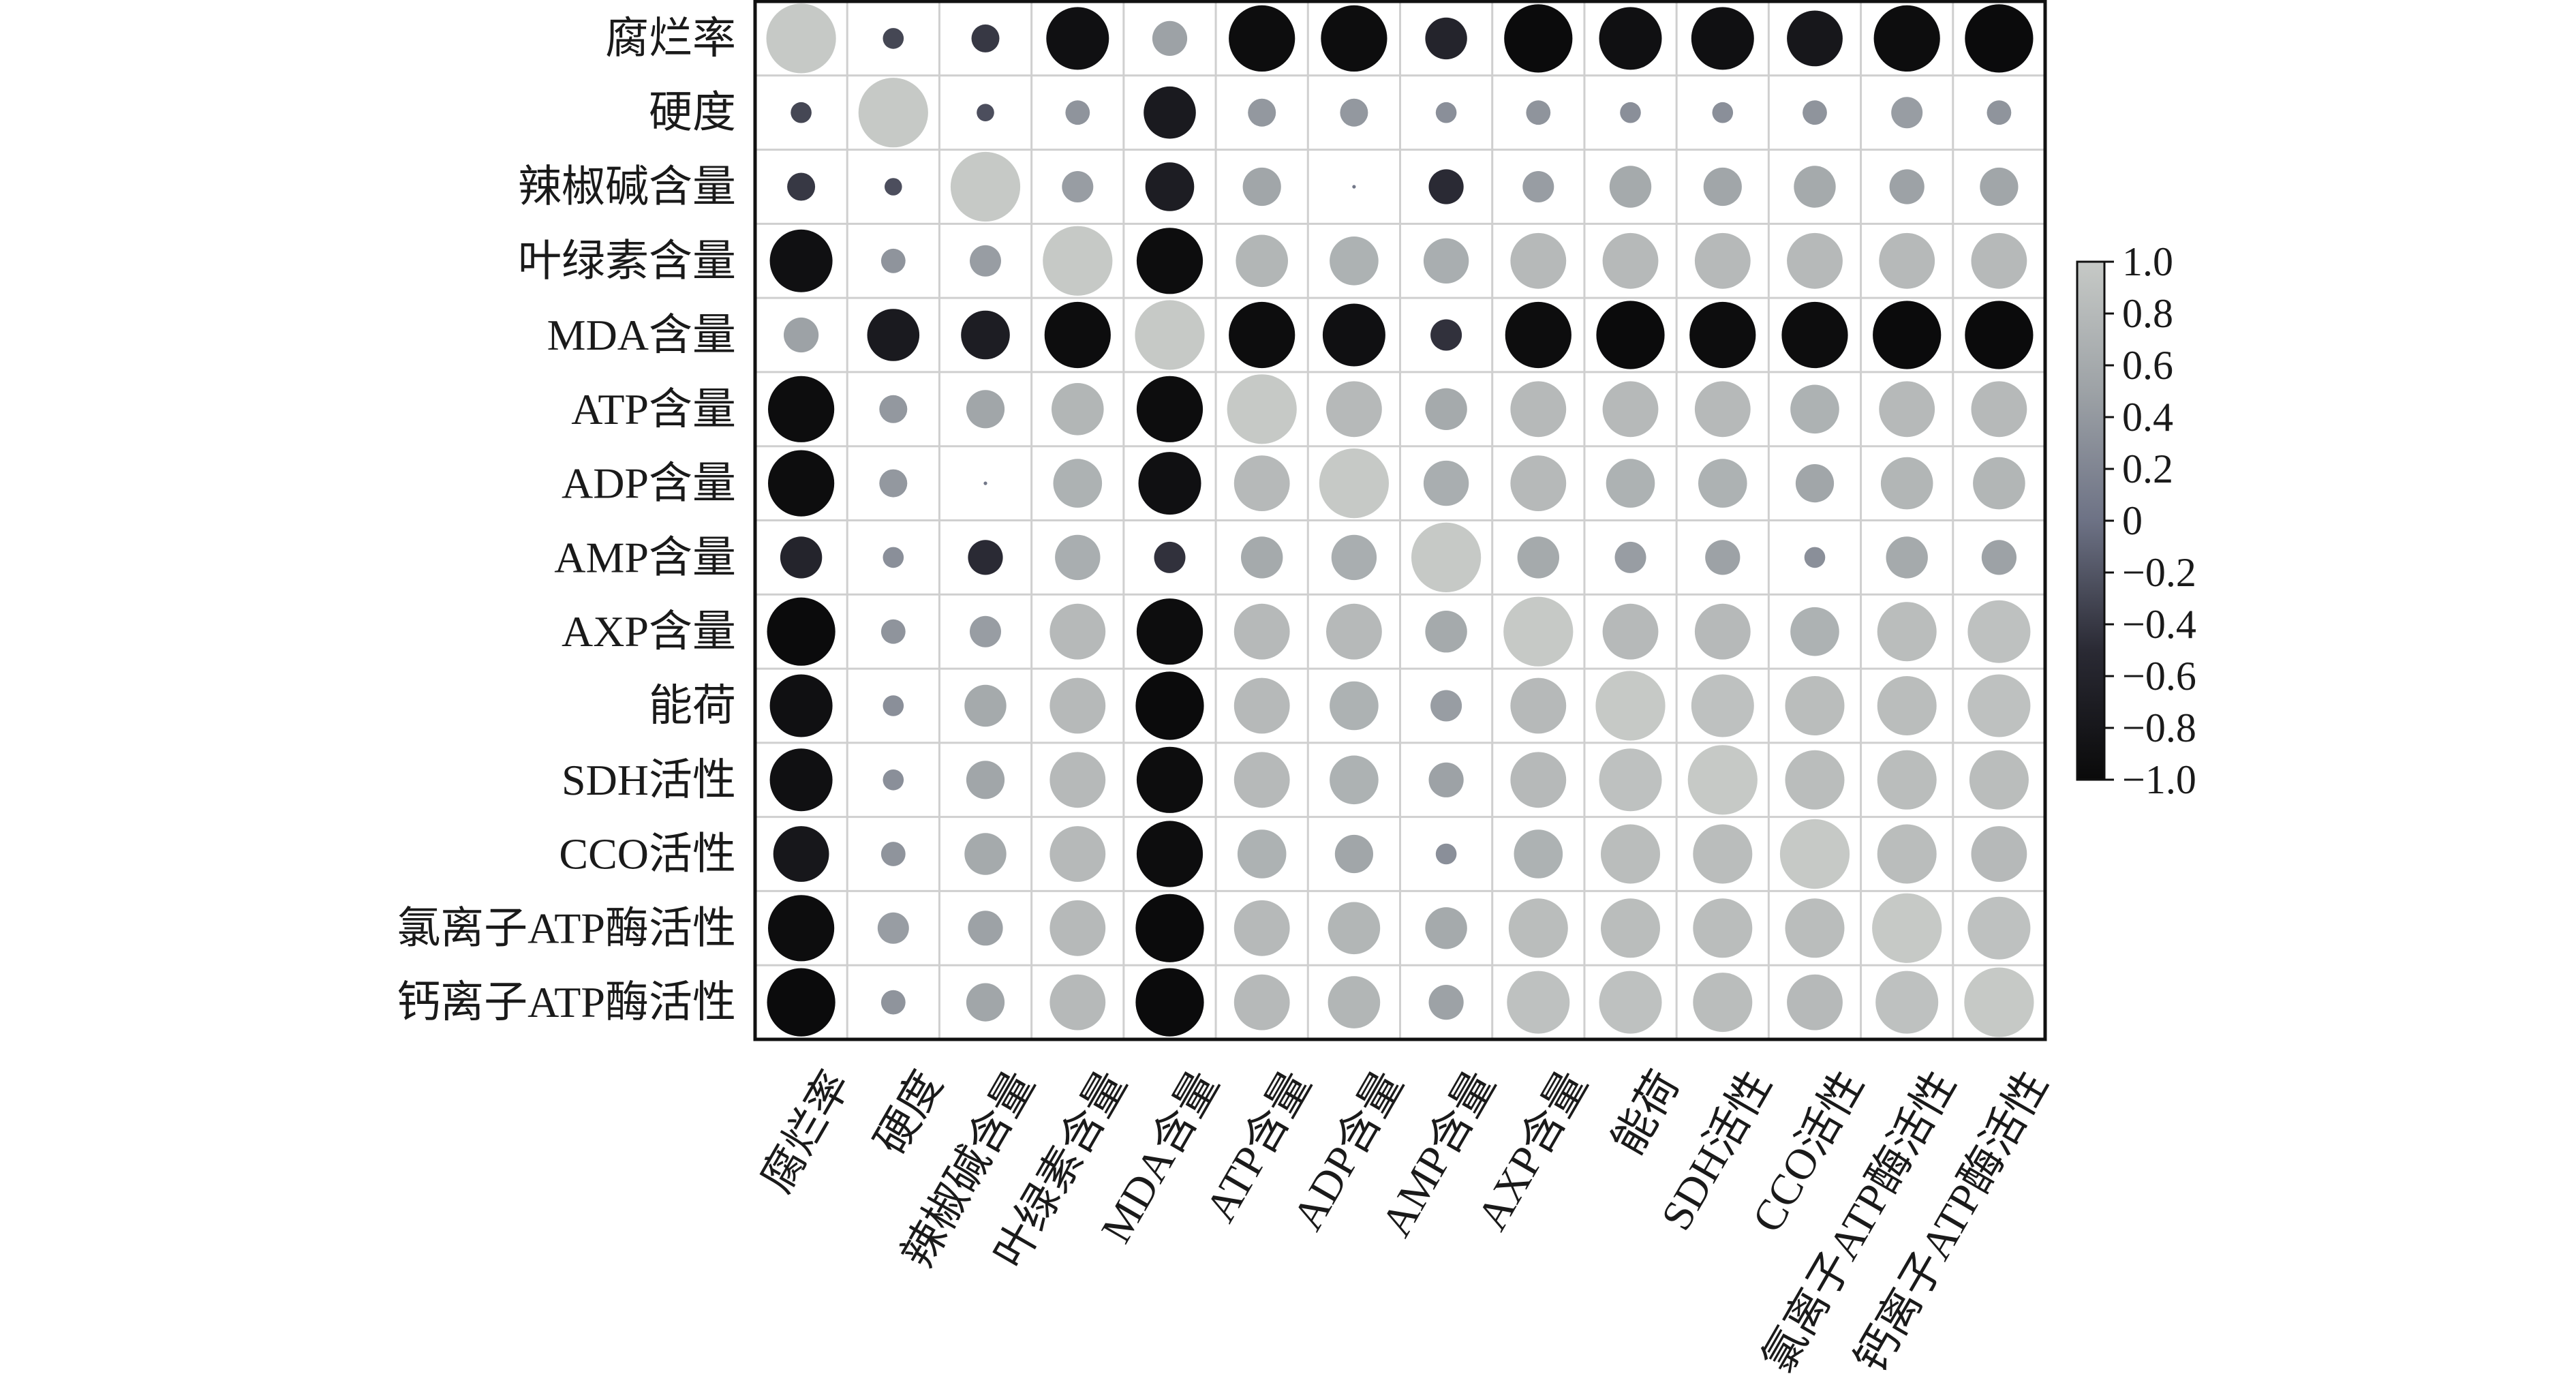  What do you see at coordinates (908, 1112) in the screenshot?
I see `column-label: 硬度` at bounding box center [908, 1112].